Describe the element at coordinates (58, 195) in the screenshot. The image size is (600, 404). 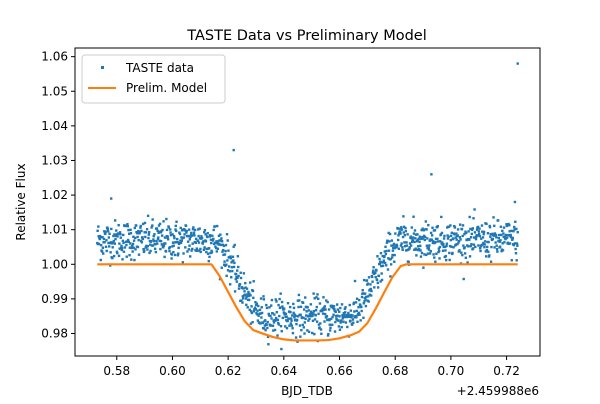
I see `y-axis-ticks: 0.98 0.99 1.00 1.01 1.02 1.03 1.04 1.05 1.06` at that location.